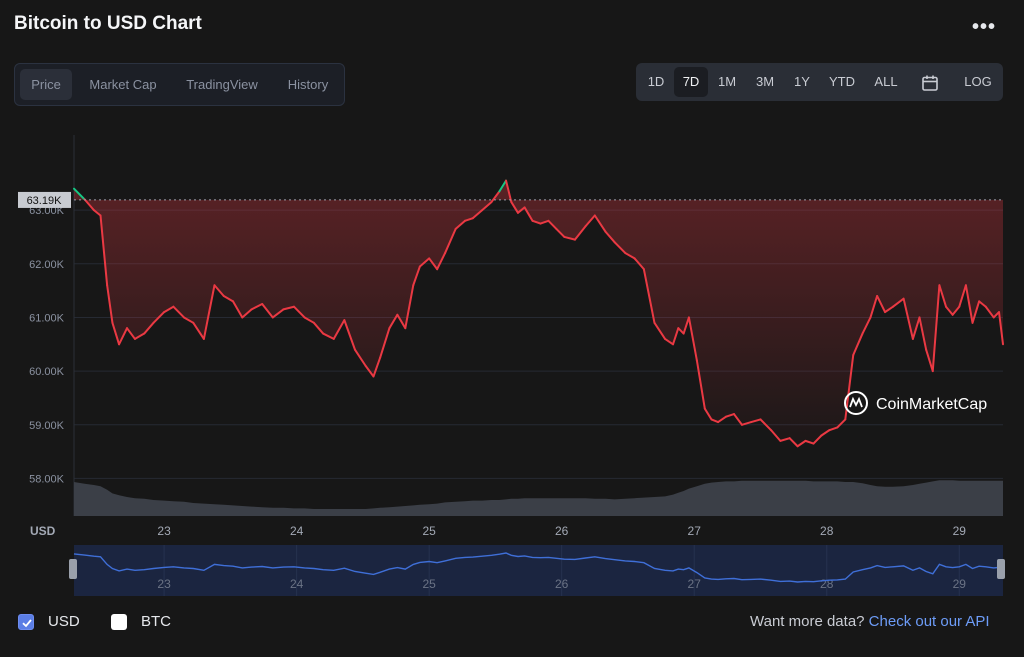 The image size is (1024, 657). I want to click on range-1m: 1M, so click(727, 81).